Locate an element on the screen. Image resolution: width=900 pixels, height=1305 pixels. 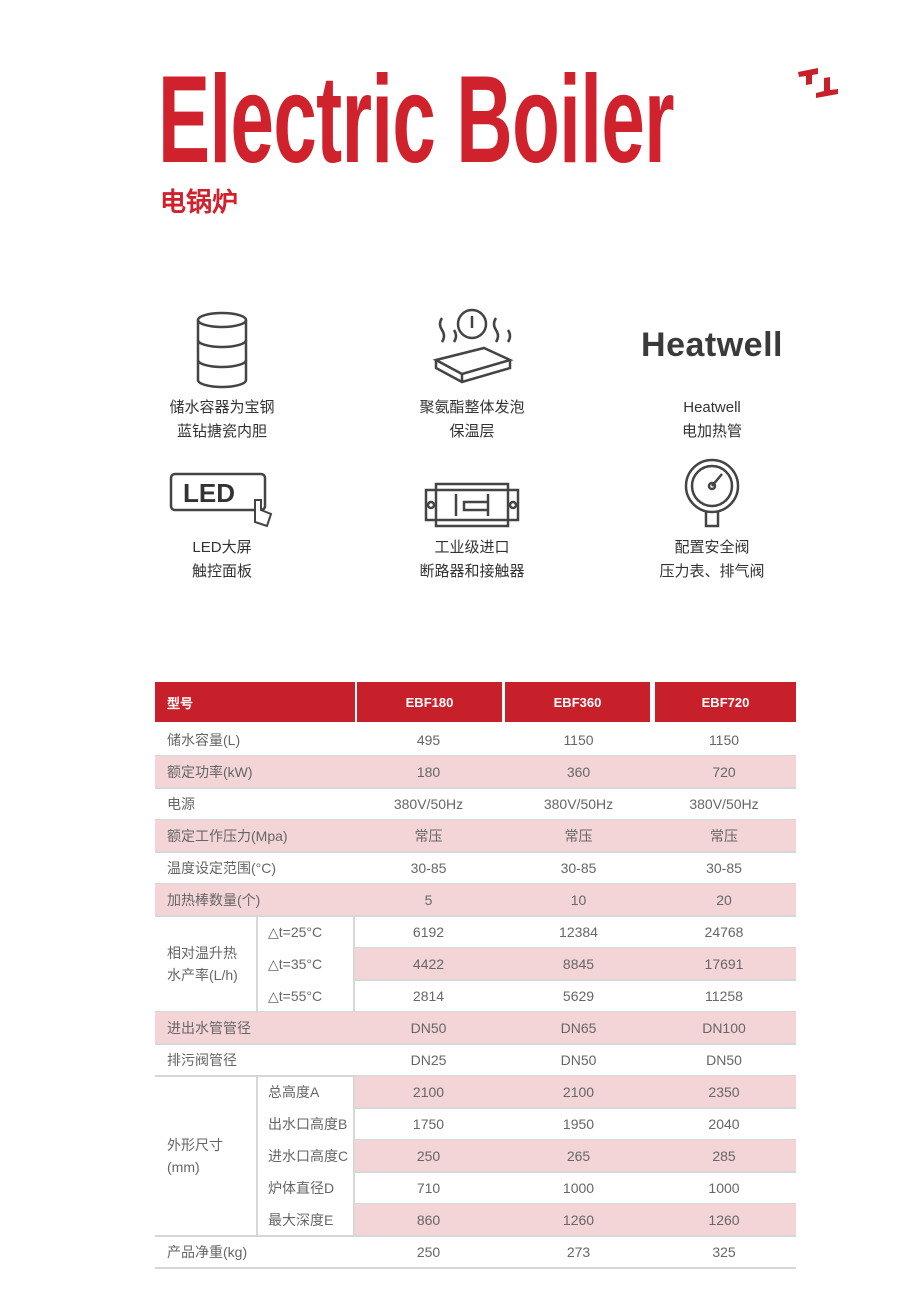
row-value: 8845 is located at coordinates (578, 964).